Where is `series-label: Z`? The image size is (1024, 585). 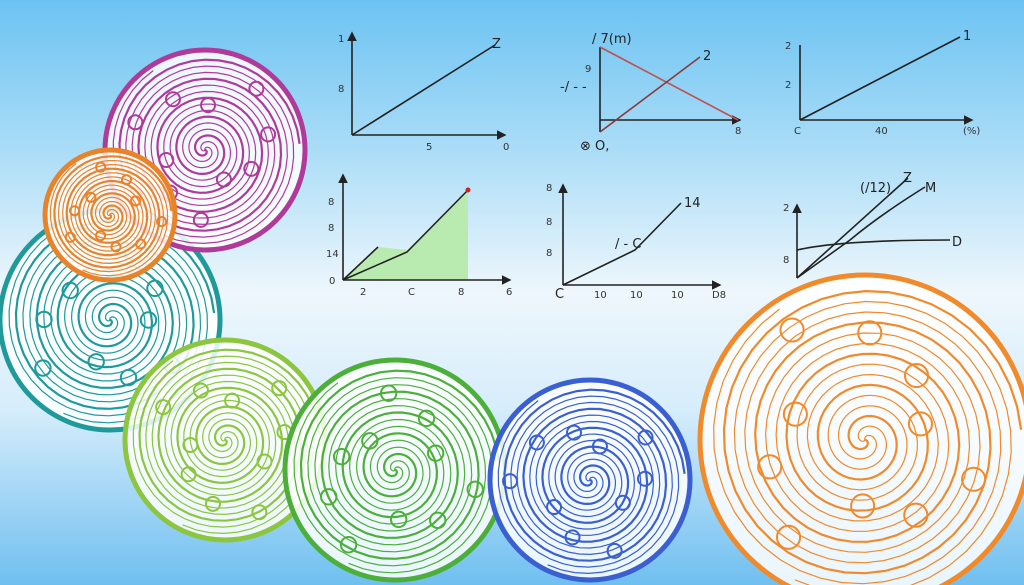
series-label: Z is located at coordinates (496, 44).